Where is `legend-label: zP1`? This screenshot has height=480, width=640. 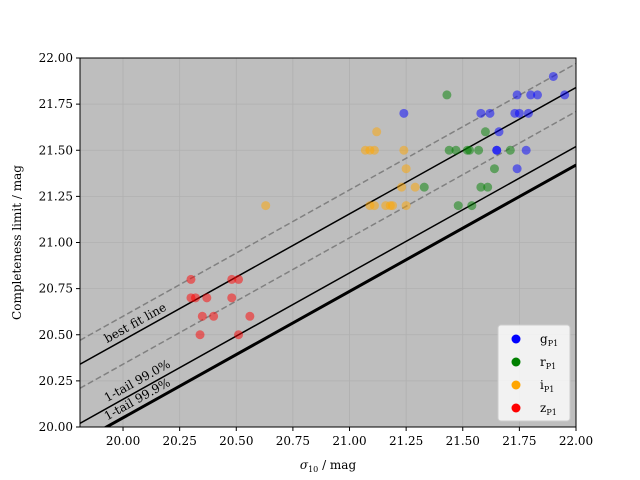 legend-label: zP1 is located at coordinates (548, 409).